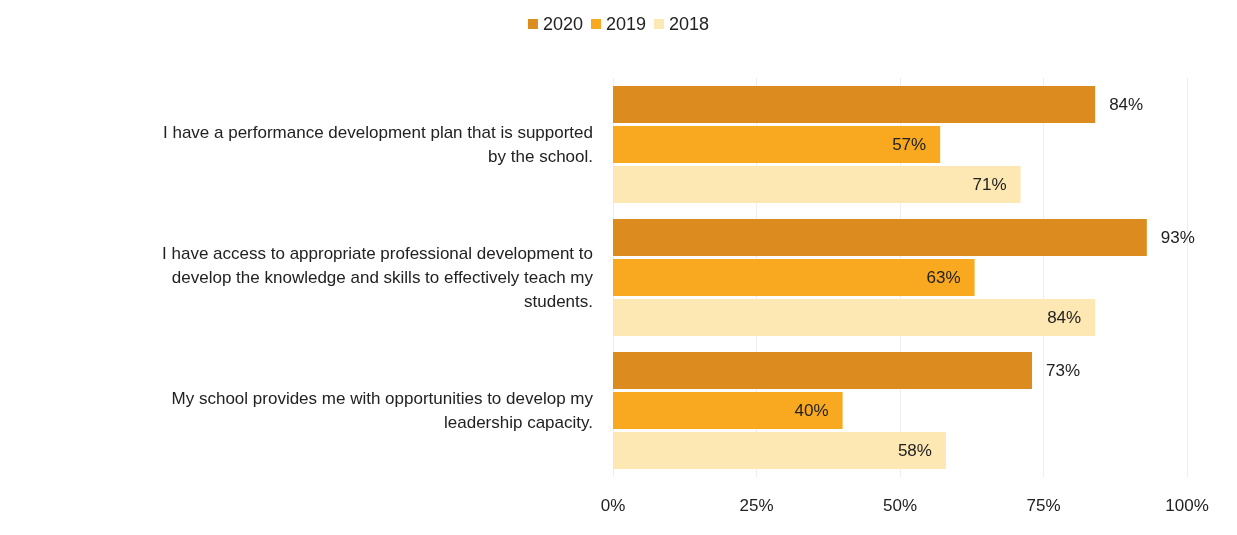  What do you see at coordinates (811, 410) in the screenshot?
I see `data-label: 40%` at bounding box center [811, 410].